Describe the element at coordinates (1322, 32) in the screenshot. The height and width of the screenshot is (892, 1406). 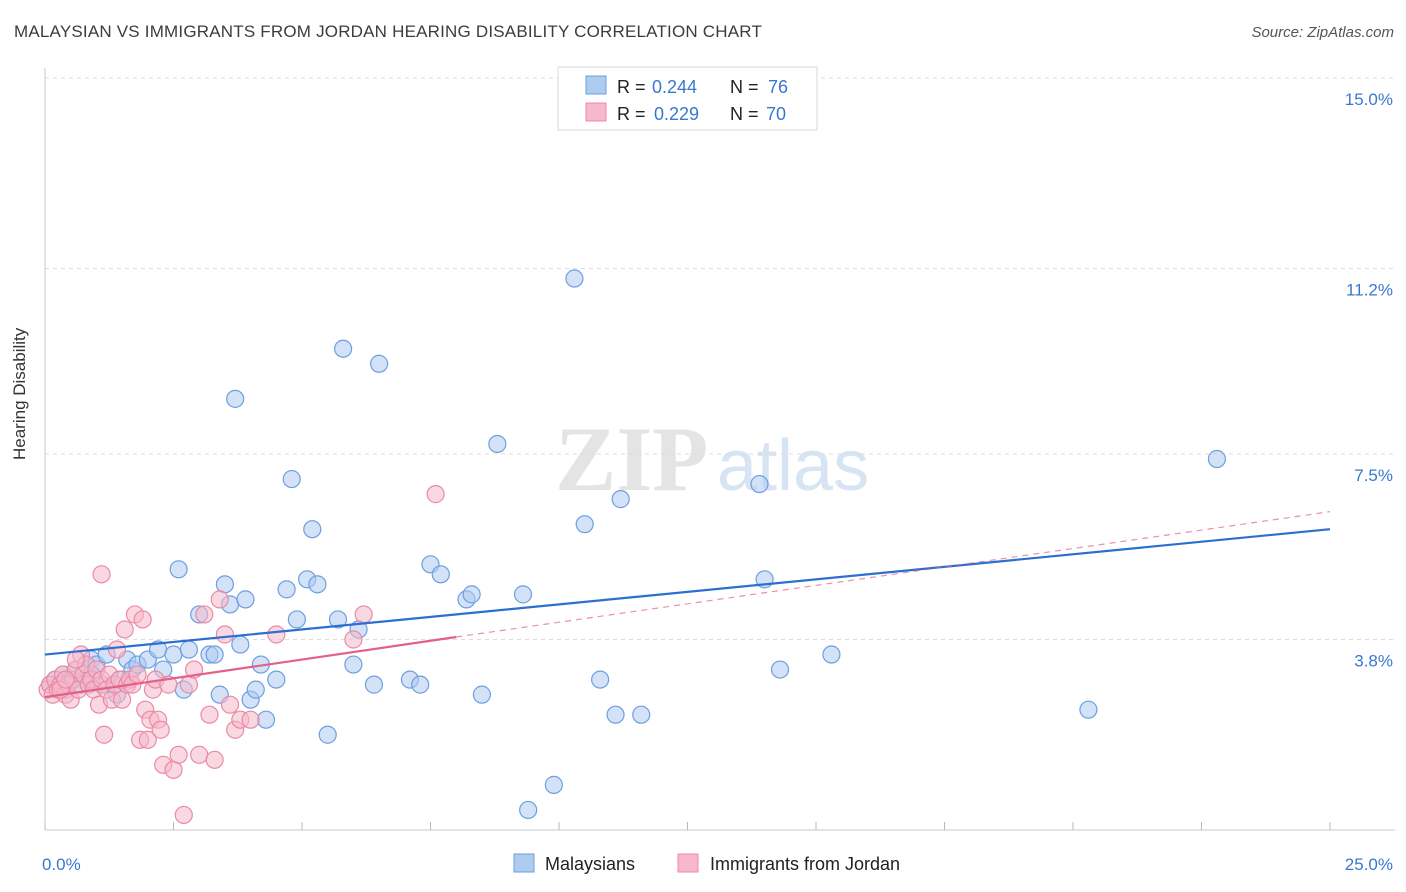
I see `source-label: Source: ZipAtlas.com` at that location.